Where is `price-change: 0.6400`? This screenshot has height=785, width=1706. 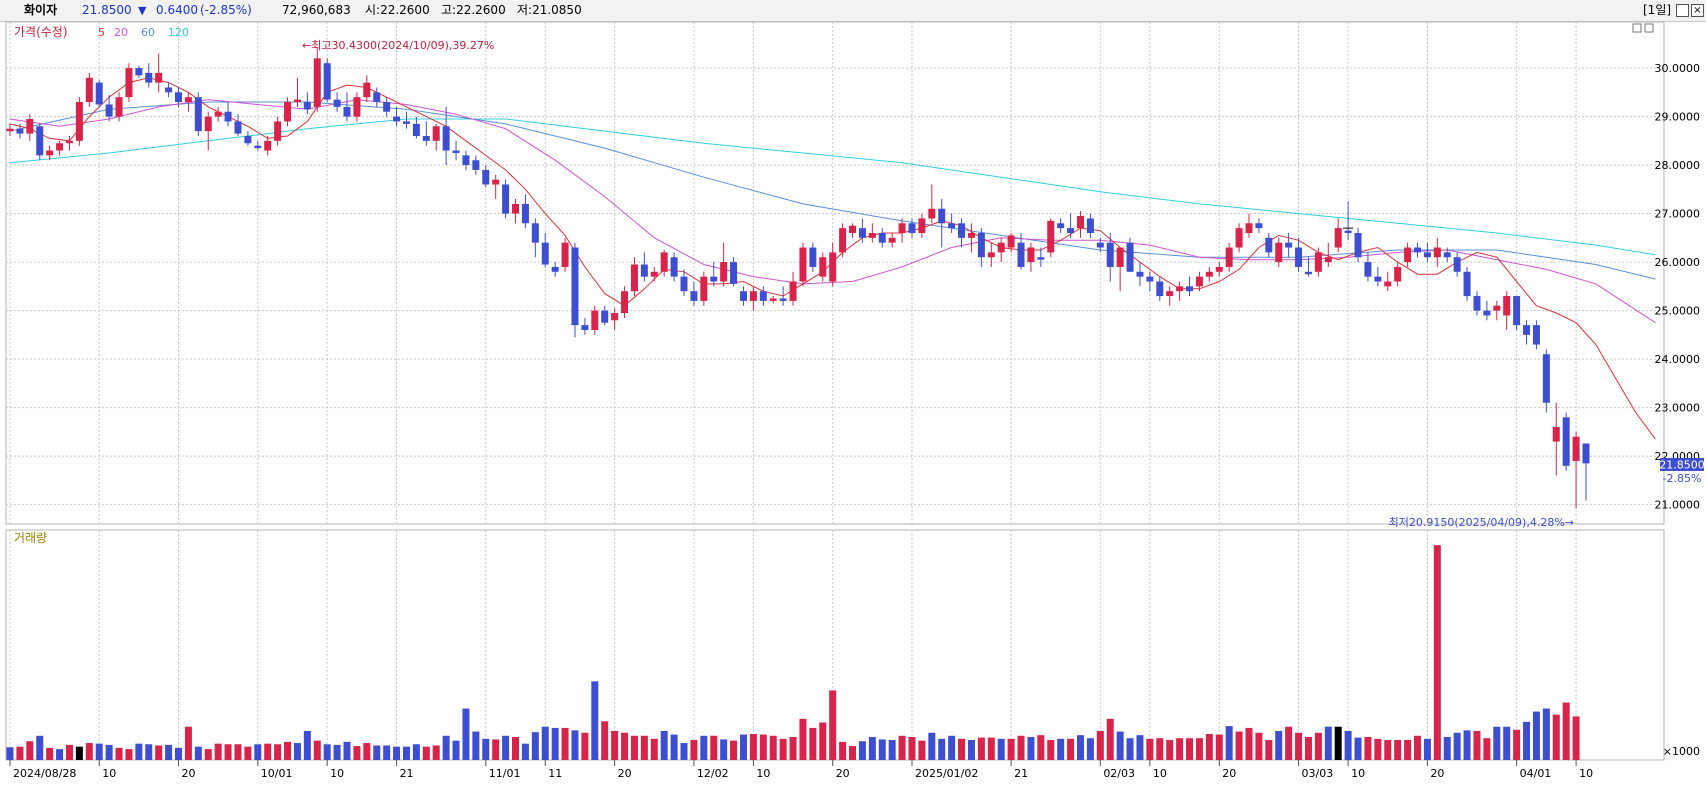
price-change: 0.6400 is located at coordinates (177, 10).